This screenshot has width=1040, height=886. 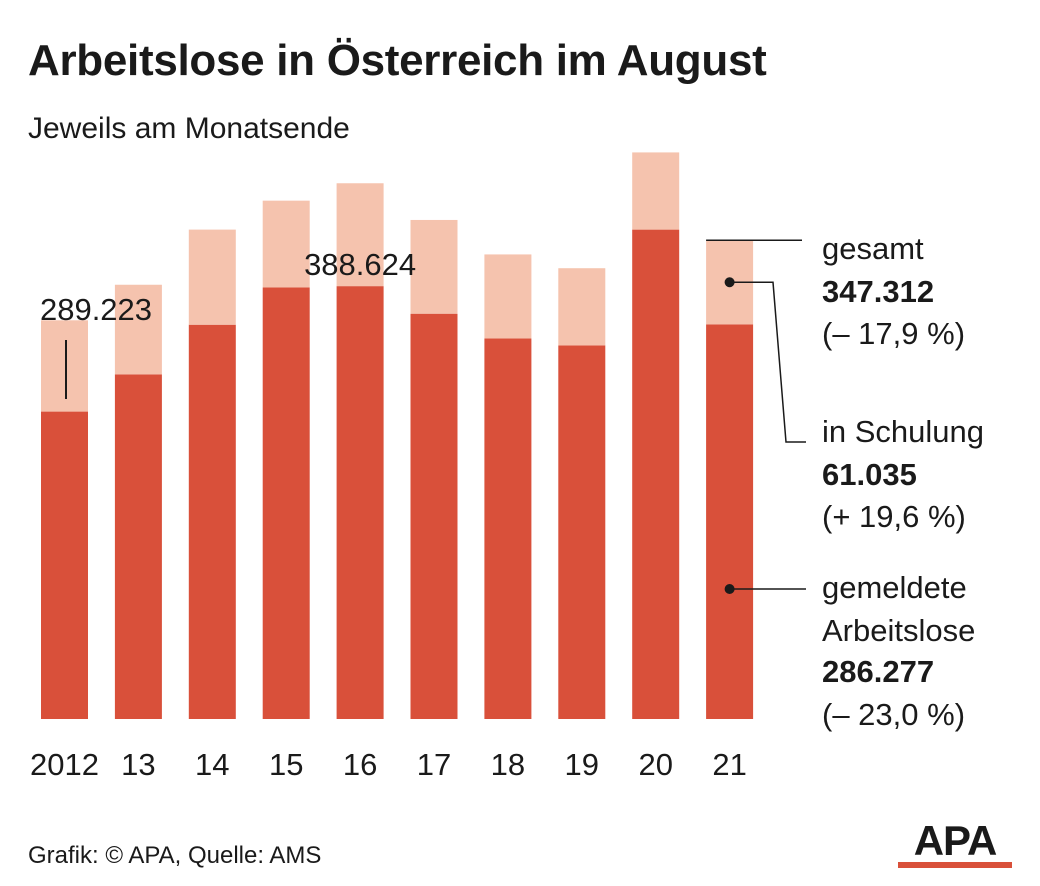 I want to click on annotation-total-change: (– 17,9 %), so click(x=893, y=333).